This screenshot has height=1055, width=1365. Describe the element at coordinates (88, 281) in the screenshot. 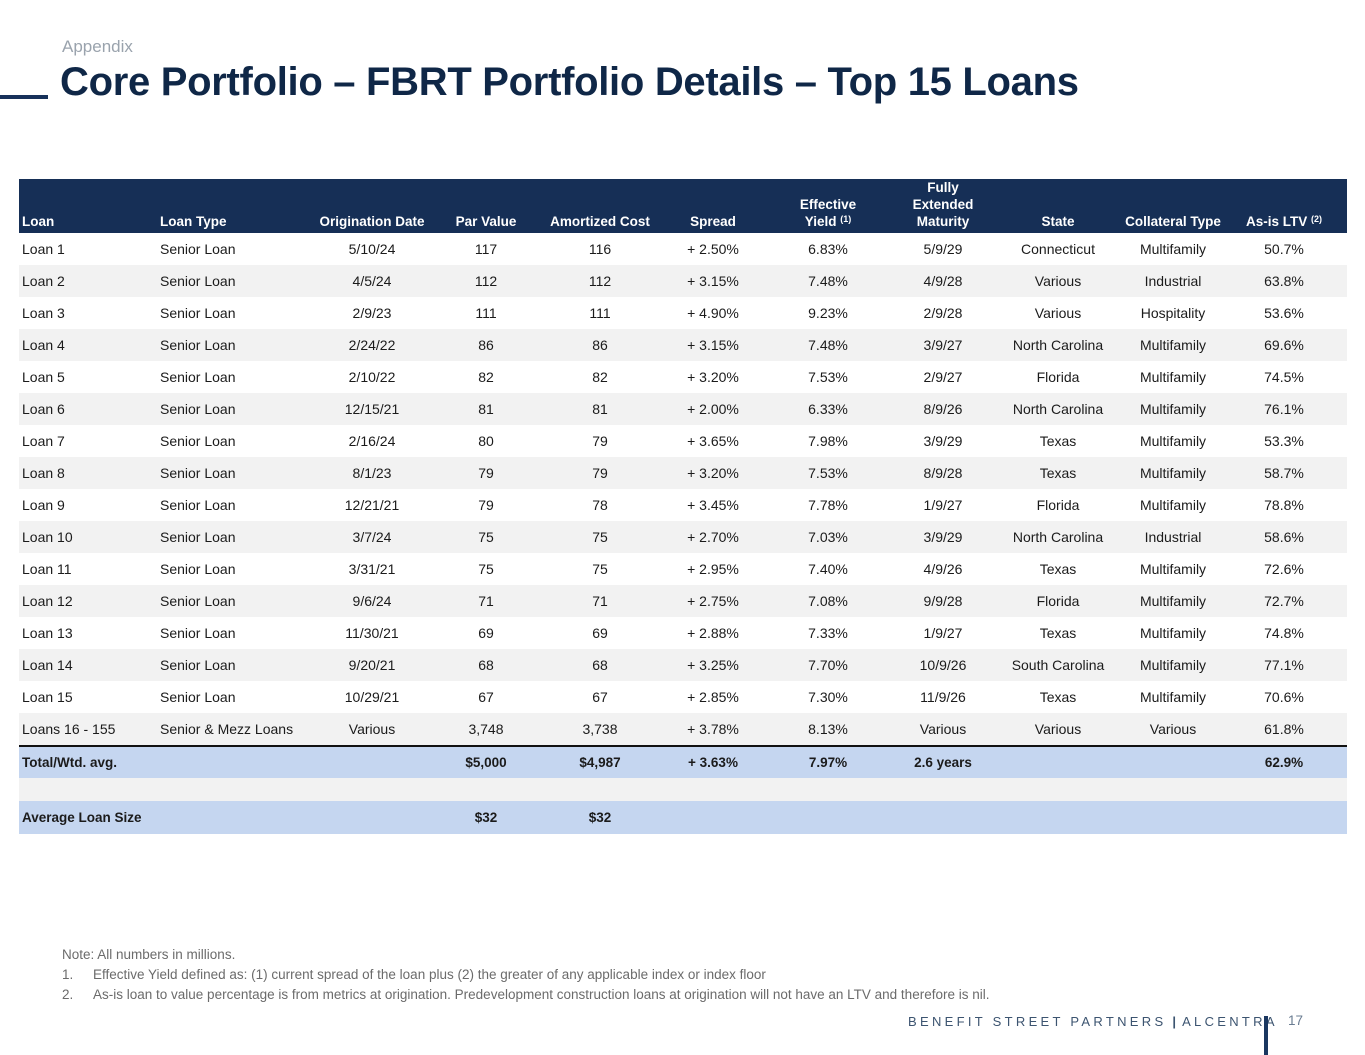

I see `table-cell: Loan 2` at that location.